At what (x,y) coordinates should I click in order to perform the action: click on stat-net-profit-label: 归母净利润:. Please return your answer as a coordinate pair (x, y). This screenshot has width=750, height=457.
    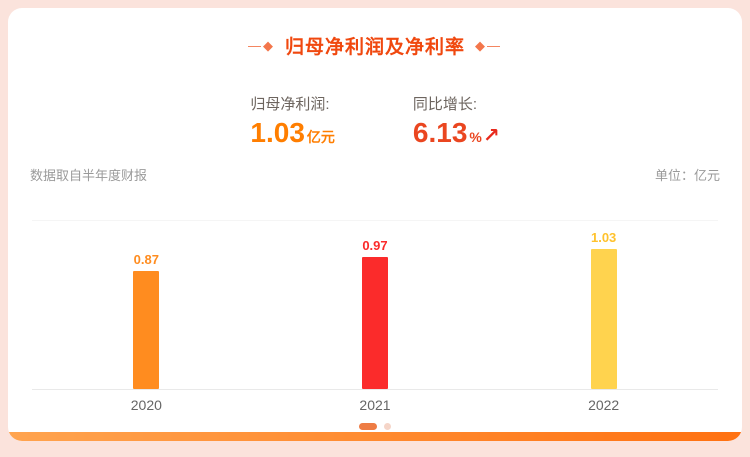
    Looking at the image, I should click on (290, 104).